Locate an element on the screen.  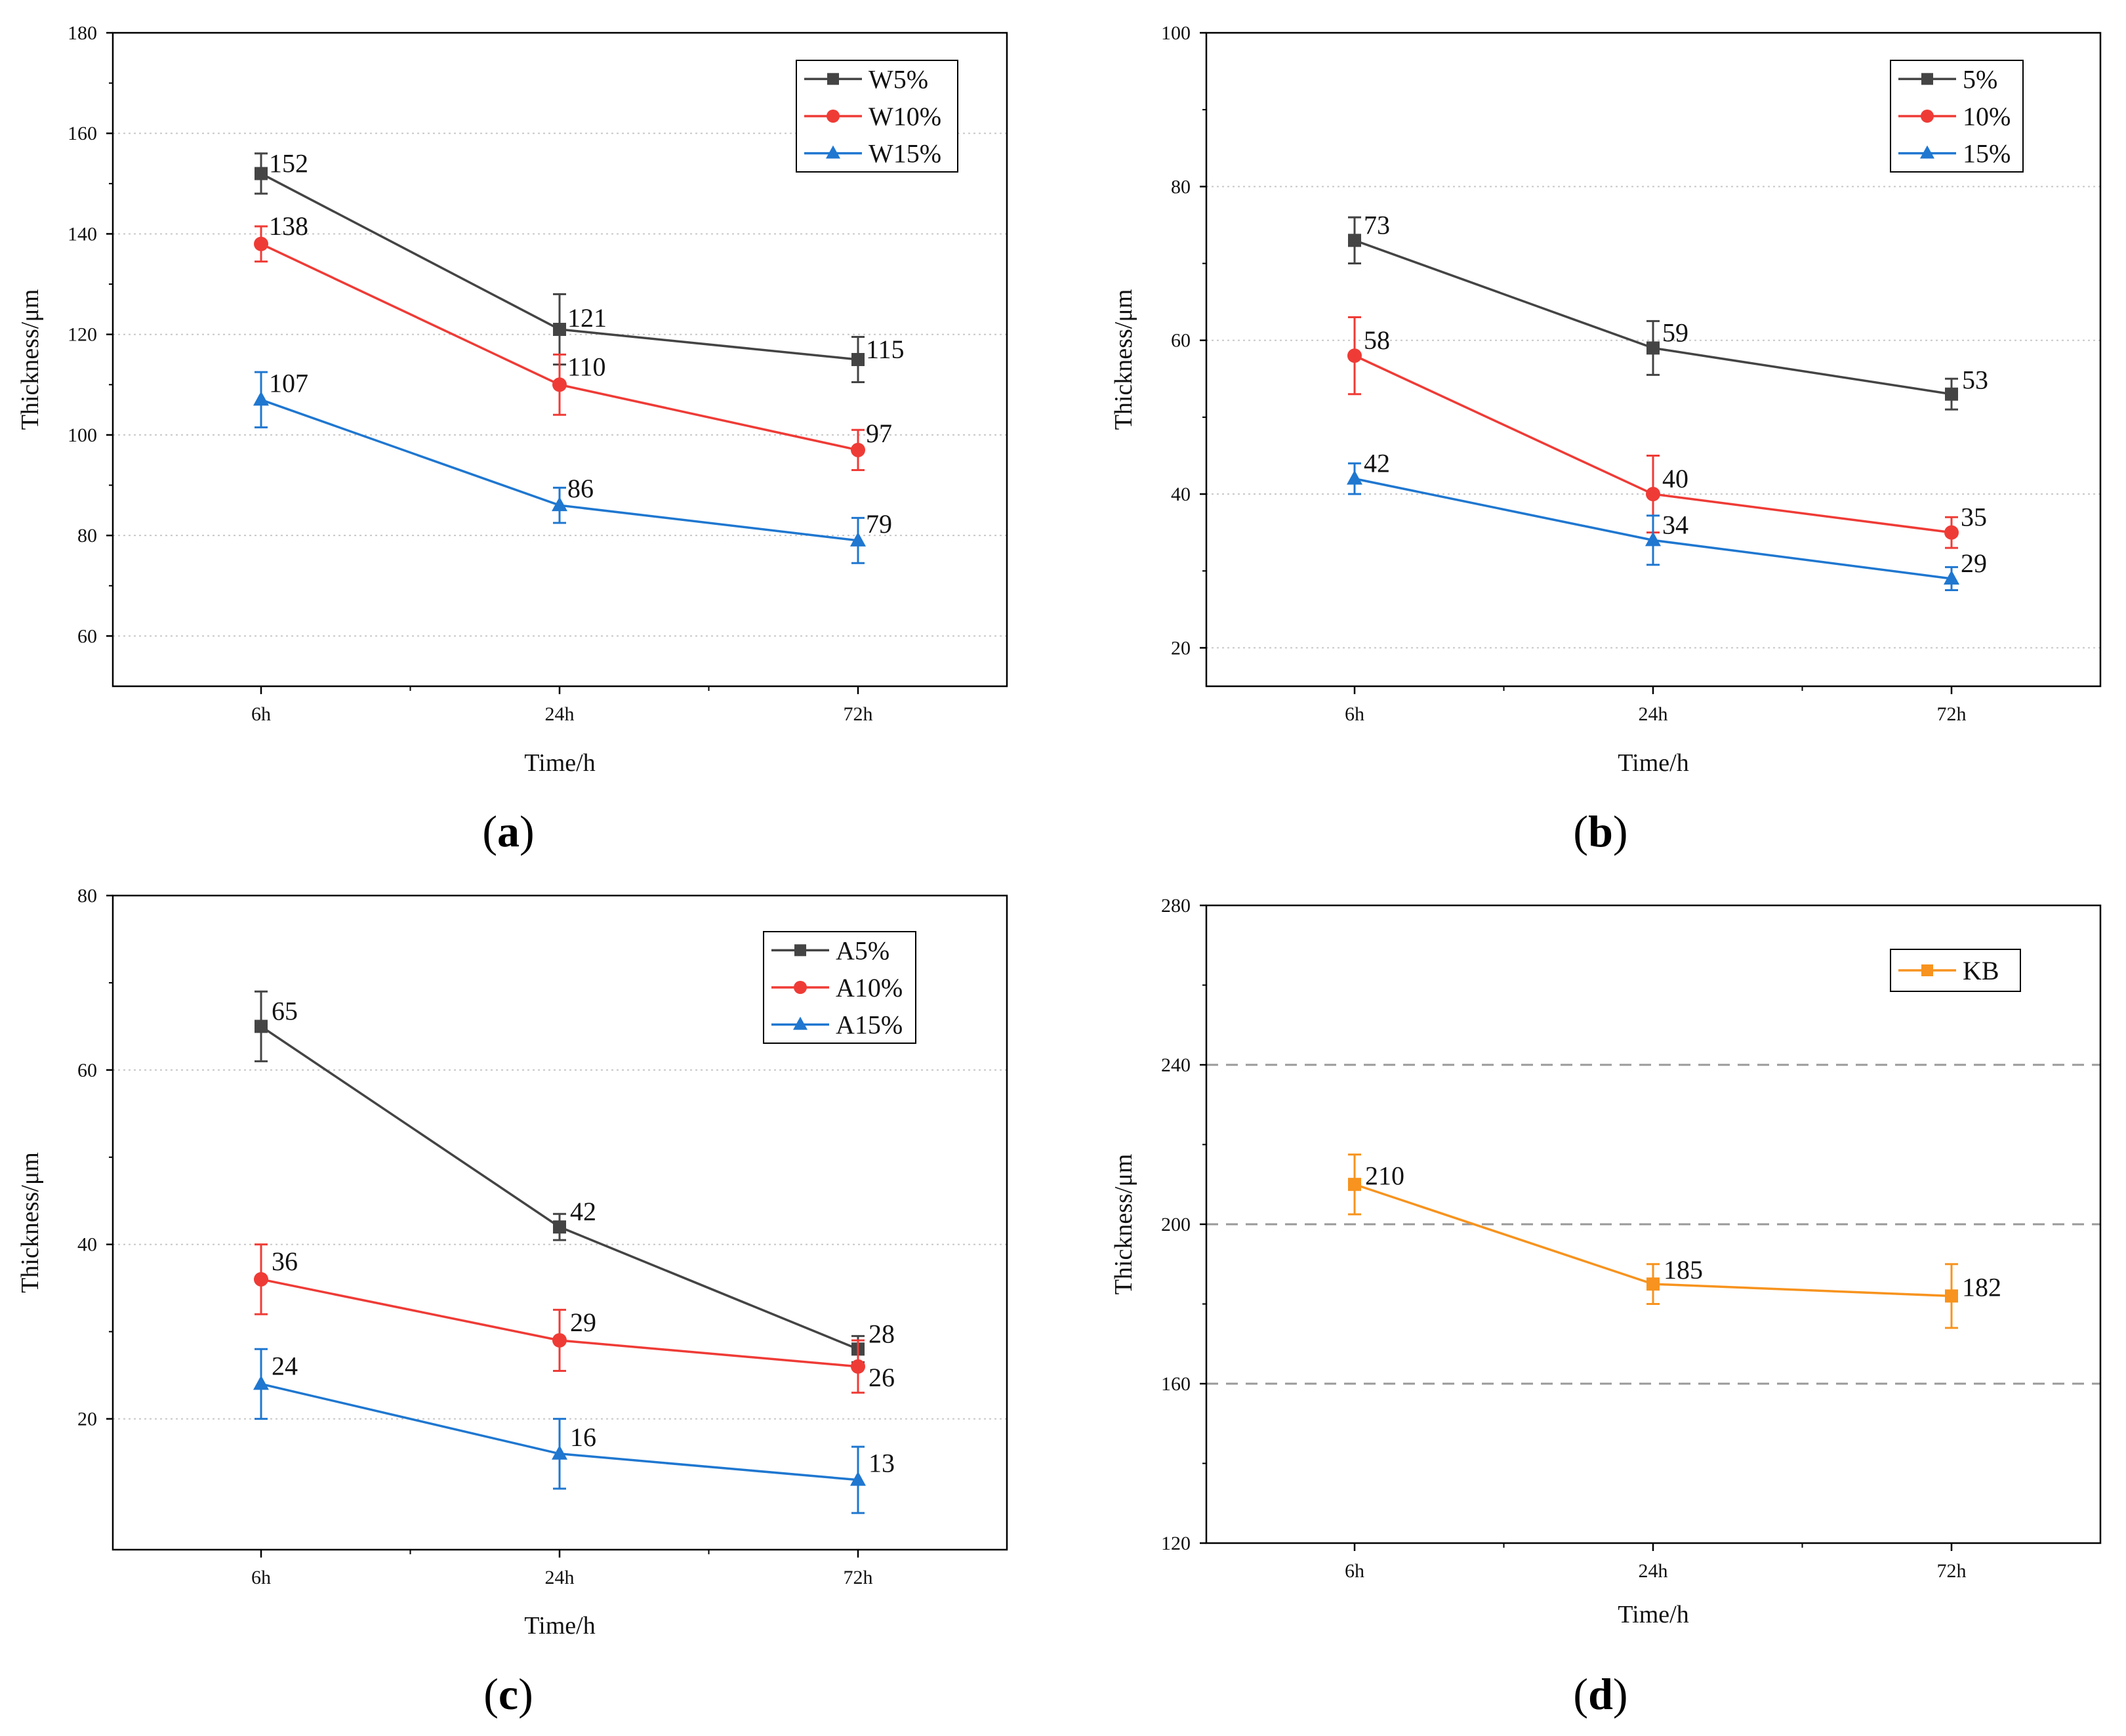
legend: W5% W10% W15% is located at coordinates (877, 116).